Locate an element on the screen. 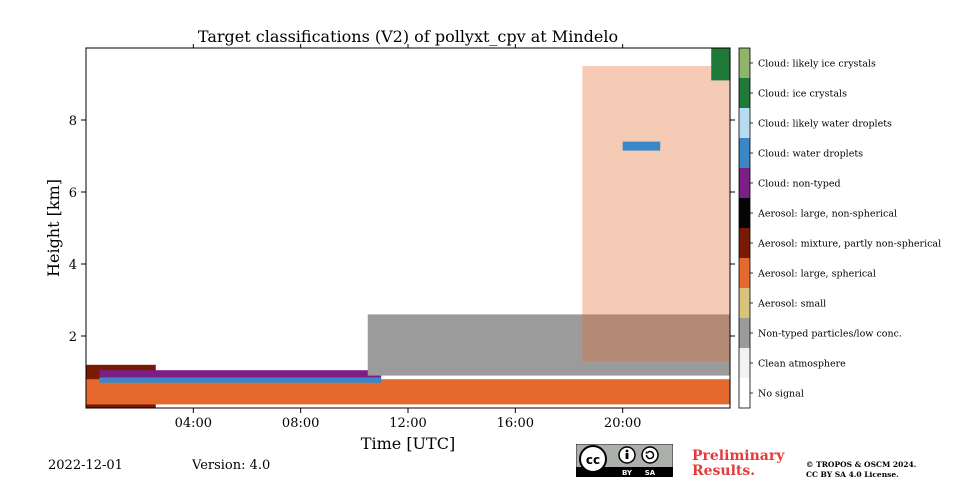 The height and width of the screenshot is (480, 960). x-axis-label: Time [UTC] is located at coordinates (408, 443).